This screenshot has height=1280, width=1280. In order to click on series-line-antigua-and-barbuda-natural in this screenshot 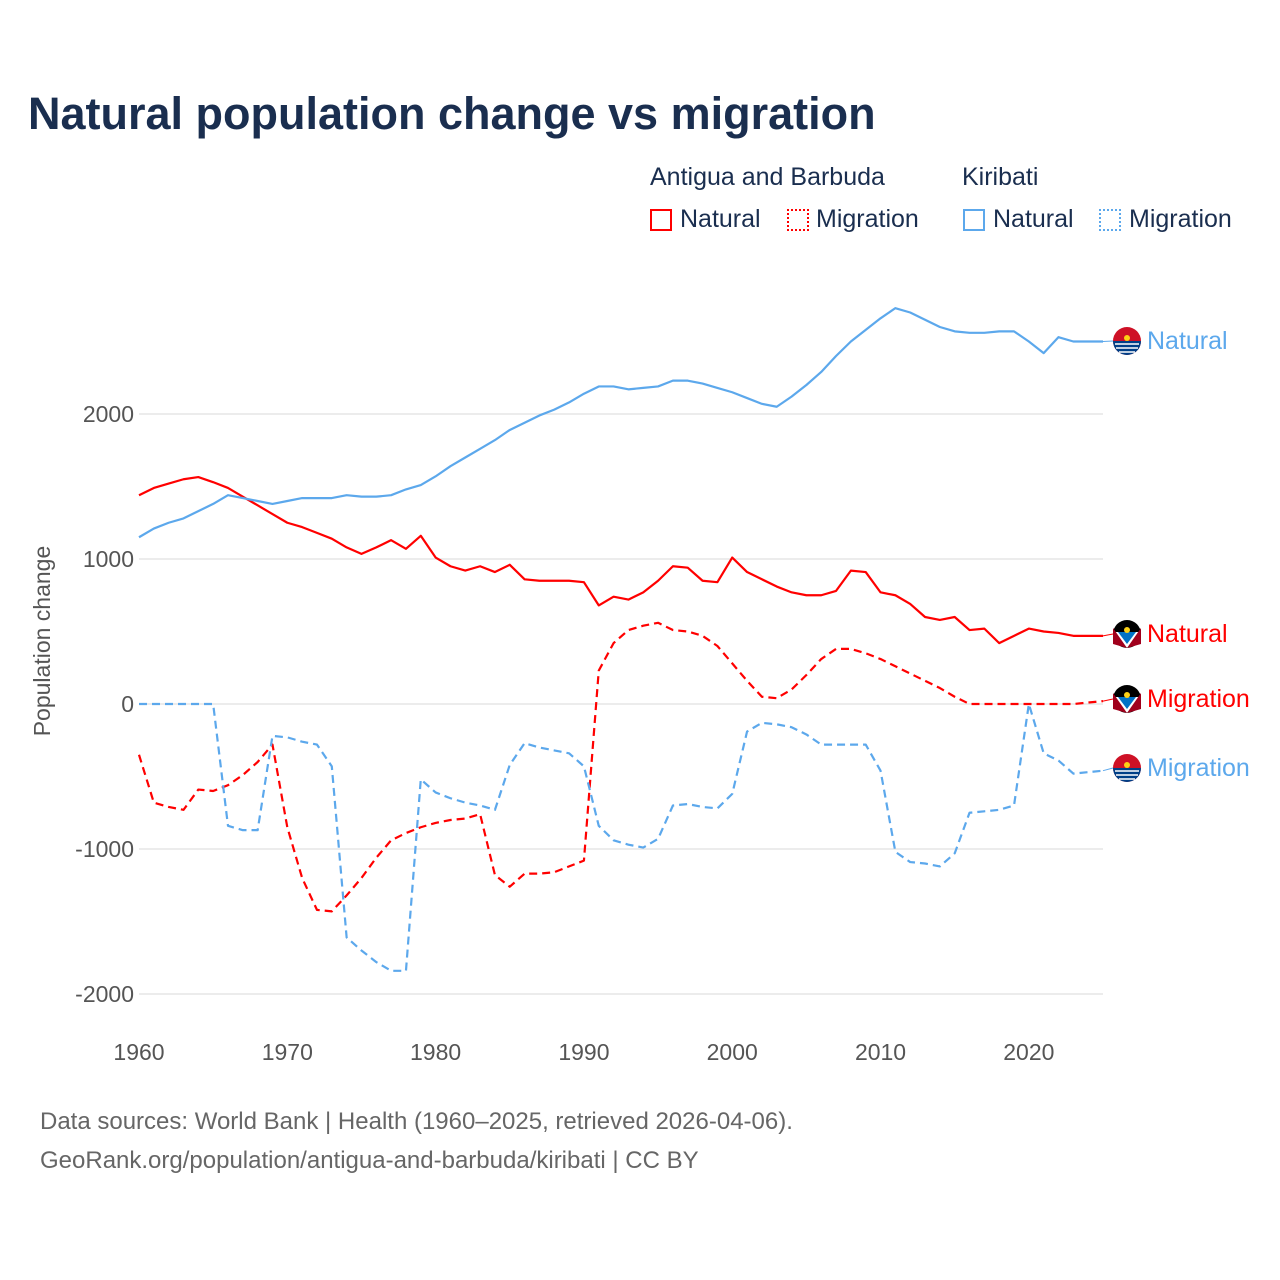, I will do `click(620, 560)`.